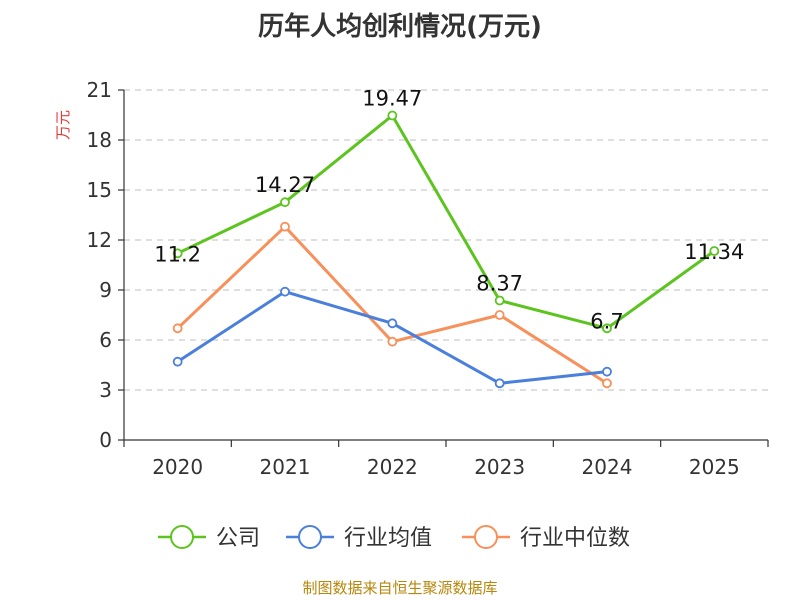  I want to click on data-label: 11.34, so click(714, 252).